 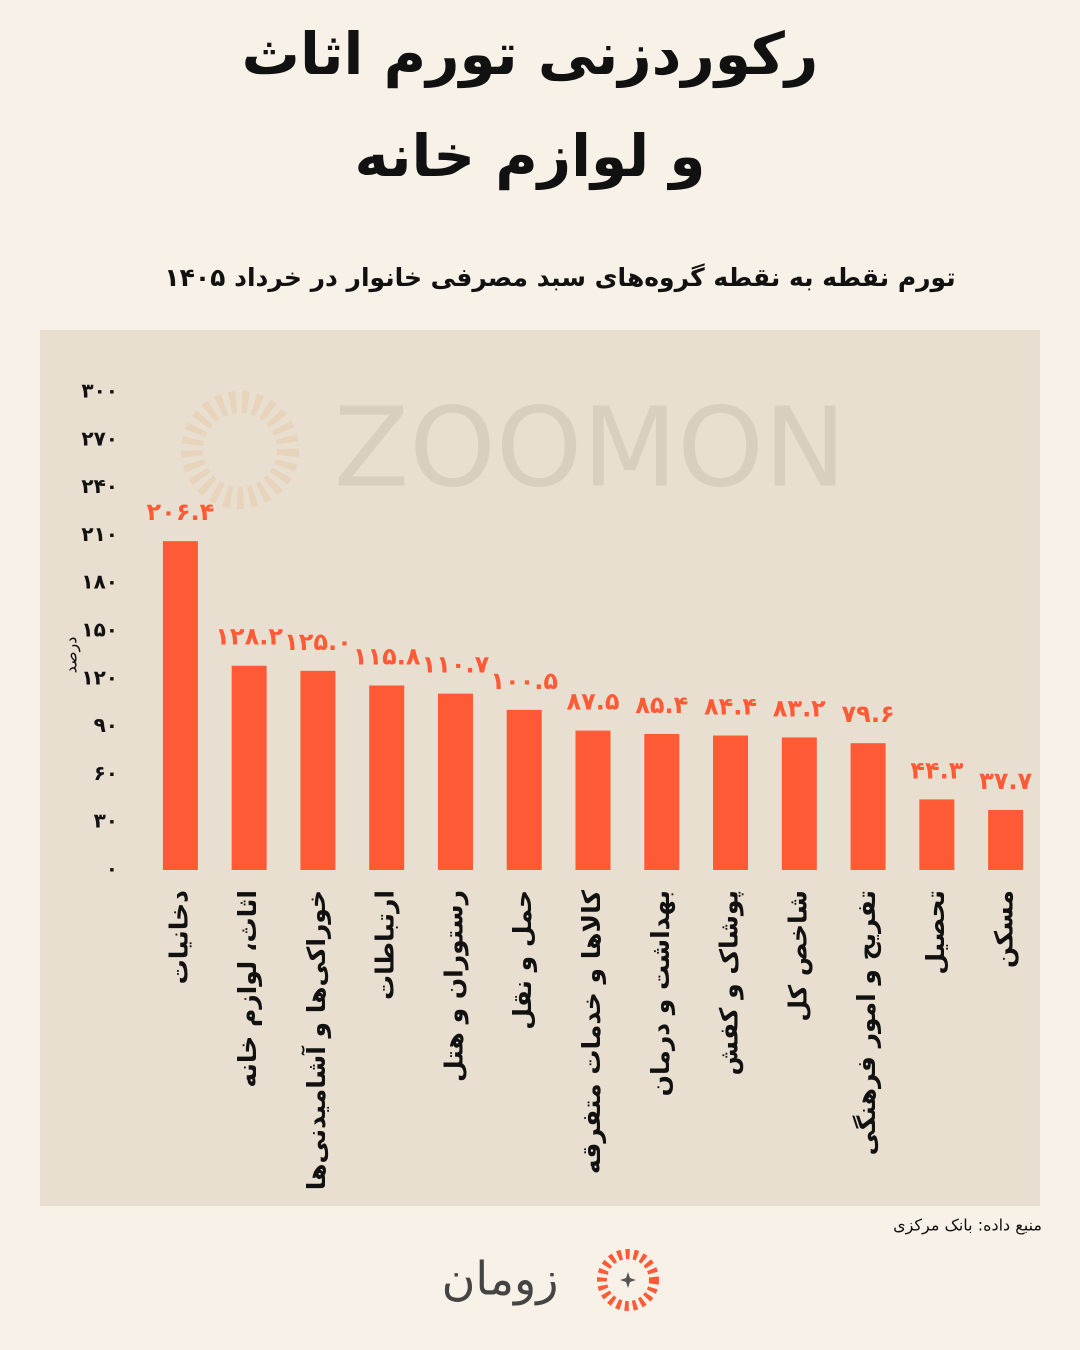 What do you see at coordinates (248, 989) in the screenshot?
I see `x-tick-label: اثاث، لوازم خانه` at bounding box center [248, 989].